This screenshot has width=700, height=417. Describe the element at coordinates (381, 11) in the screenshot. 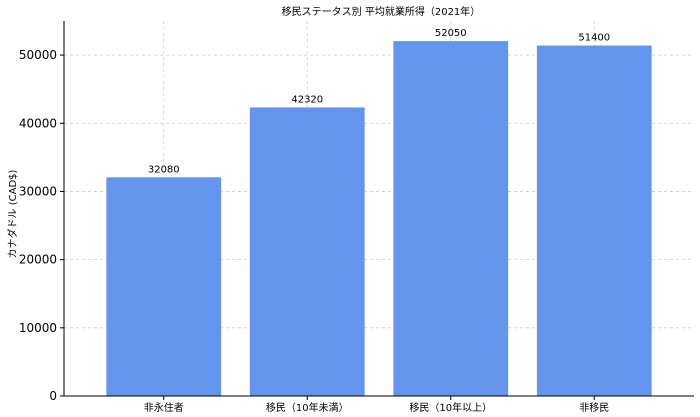

I see `chart-title: 移民ステータス別 平均就業所得（2021年）` at that location.